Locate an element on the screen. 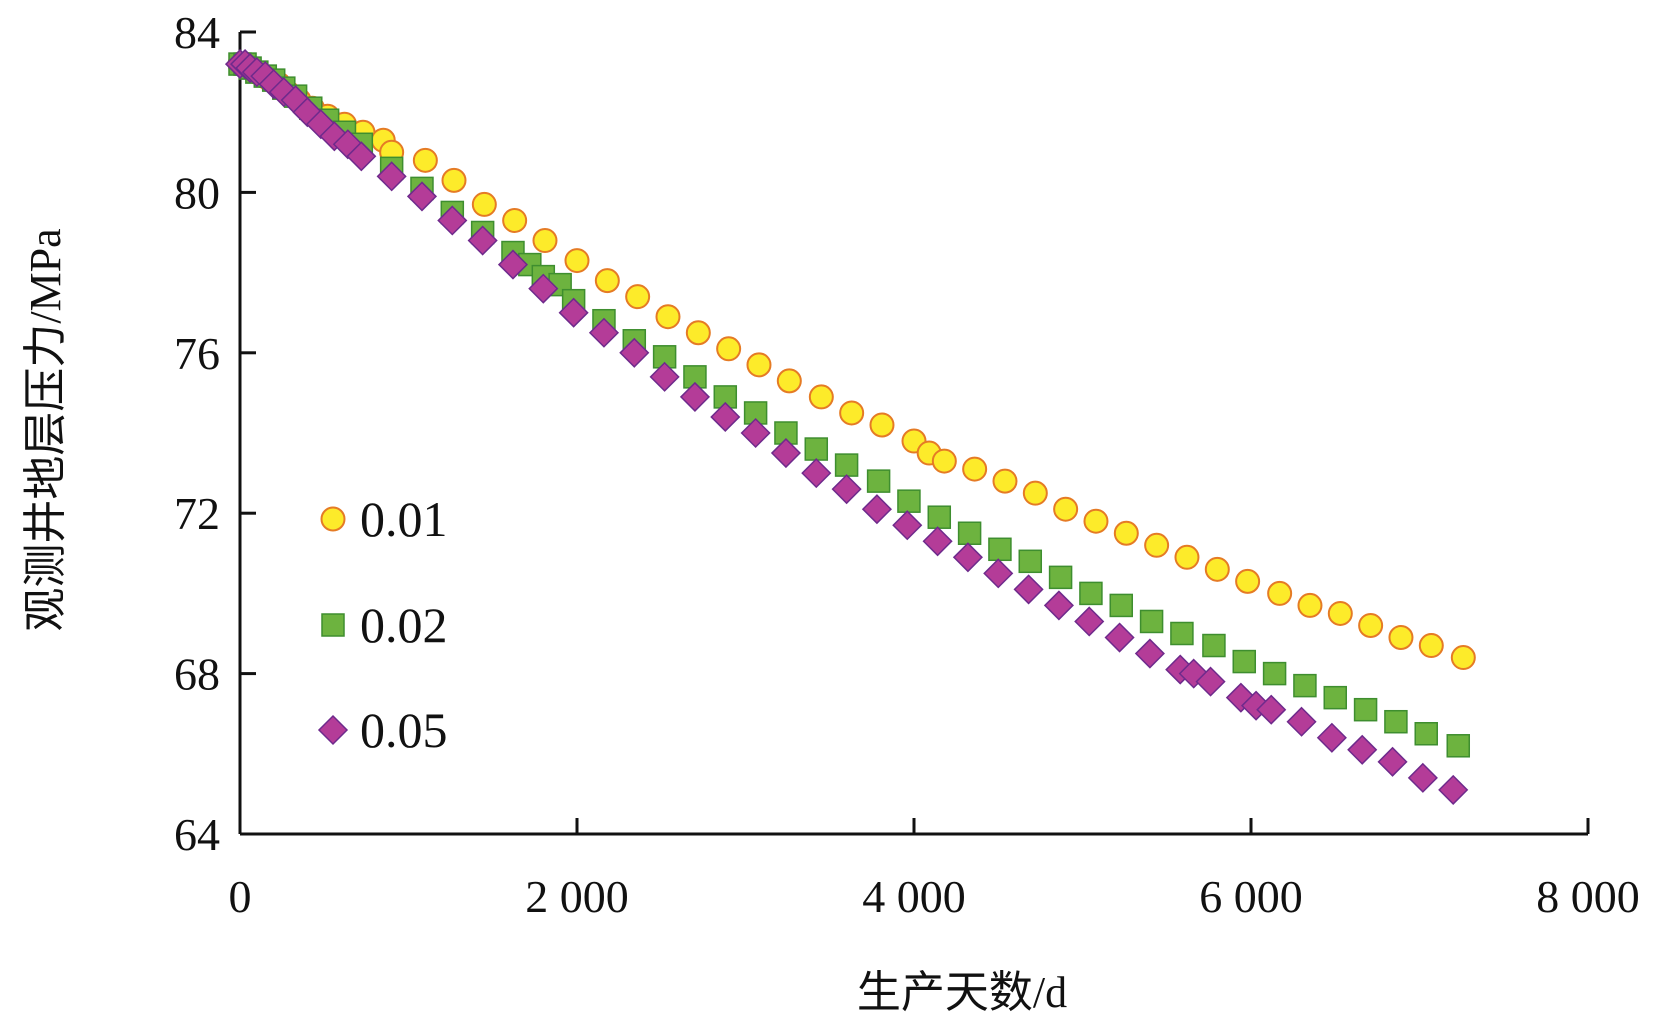 The image size is (1654, 1035). legend: 0.01 0.02 0.05 is located at coordinates (382, 624).